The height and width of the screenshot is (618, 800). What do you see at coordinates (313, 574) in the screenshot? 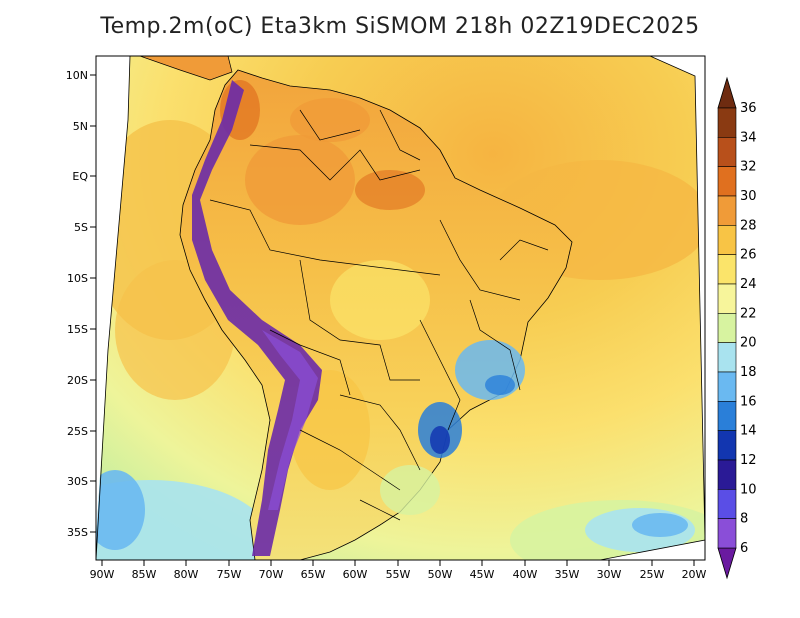
I see `lon-label: 65W` at bounding box center [313, 574].